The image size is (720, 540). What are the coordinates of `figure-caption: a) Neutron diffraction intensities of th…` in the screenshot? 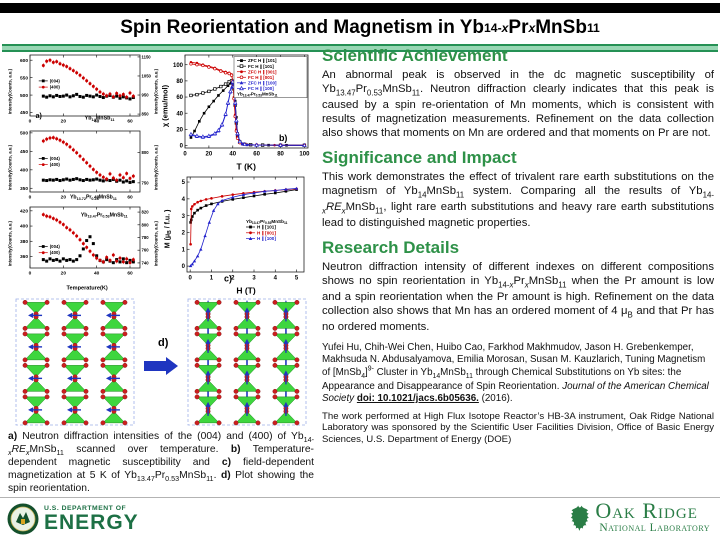 It's located at (161, 462).